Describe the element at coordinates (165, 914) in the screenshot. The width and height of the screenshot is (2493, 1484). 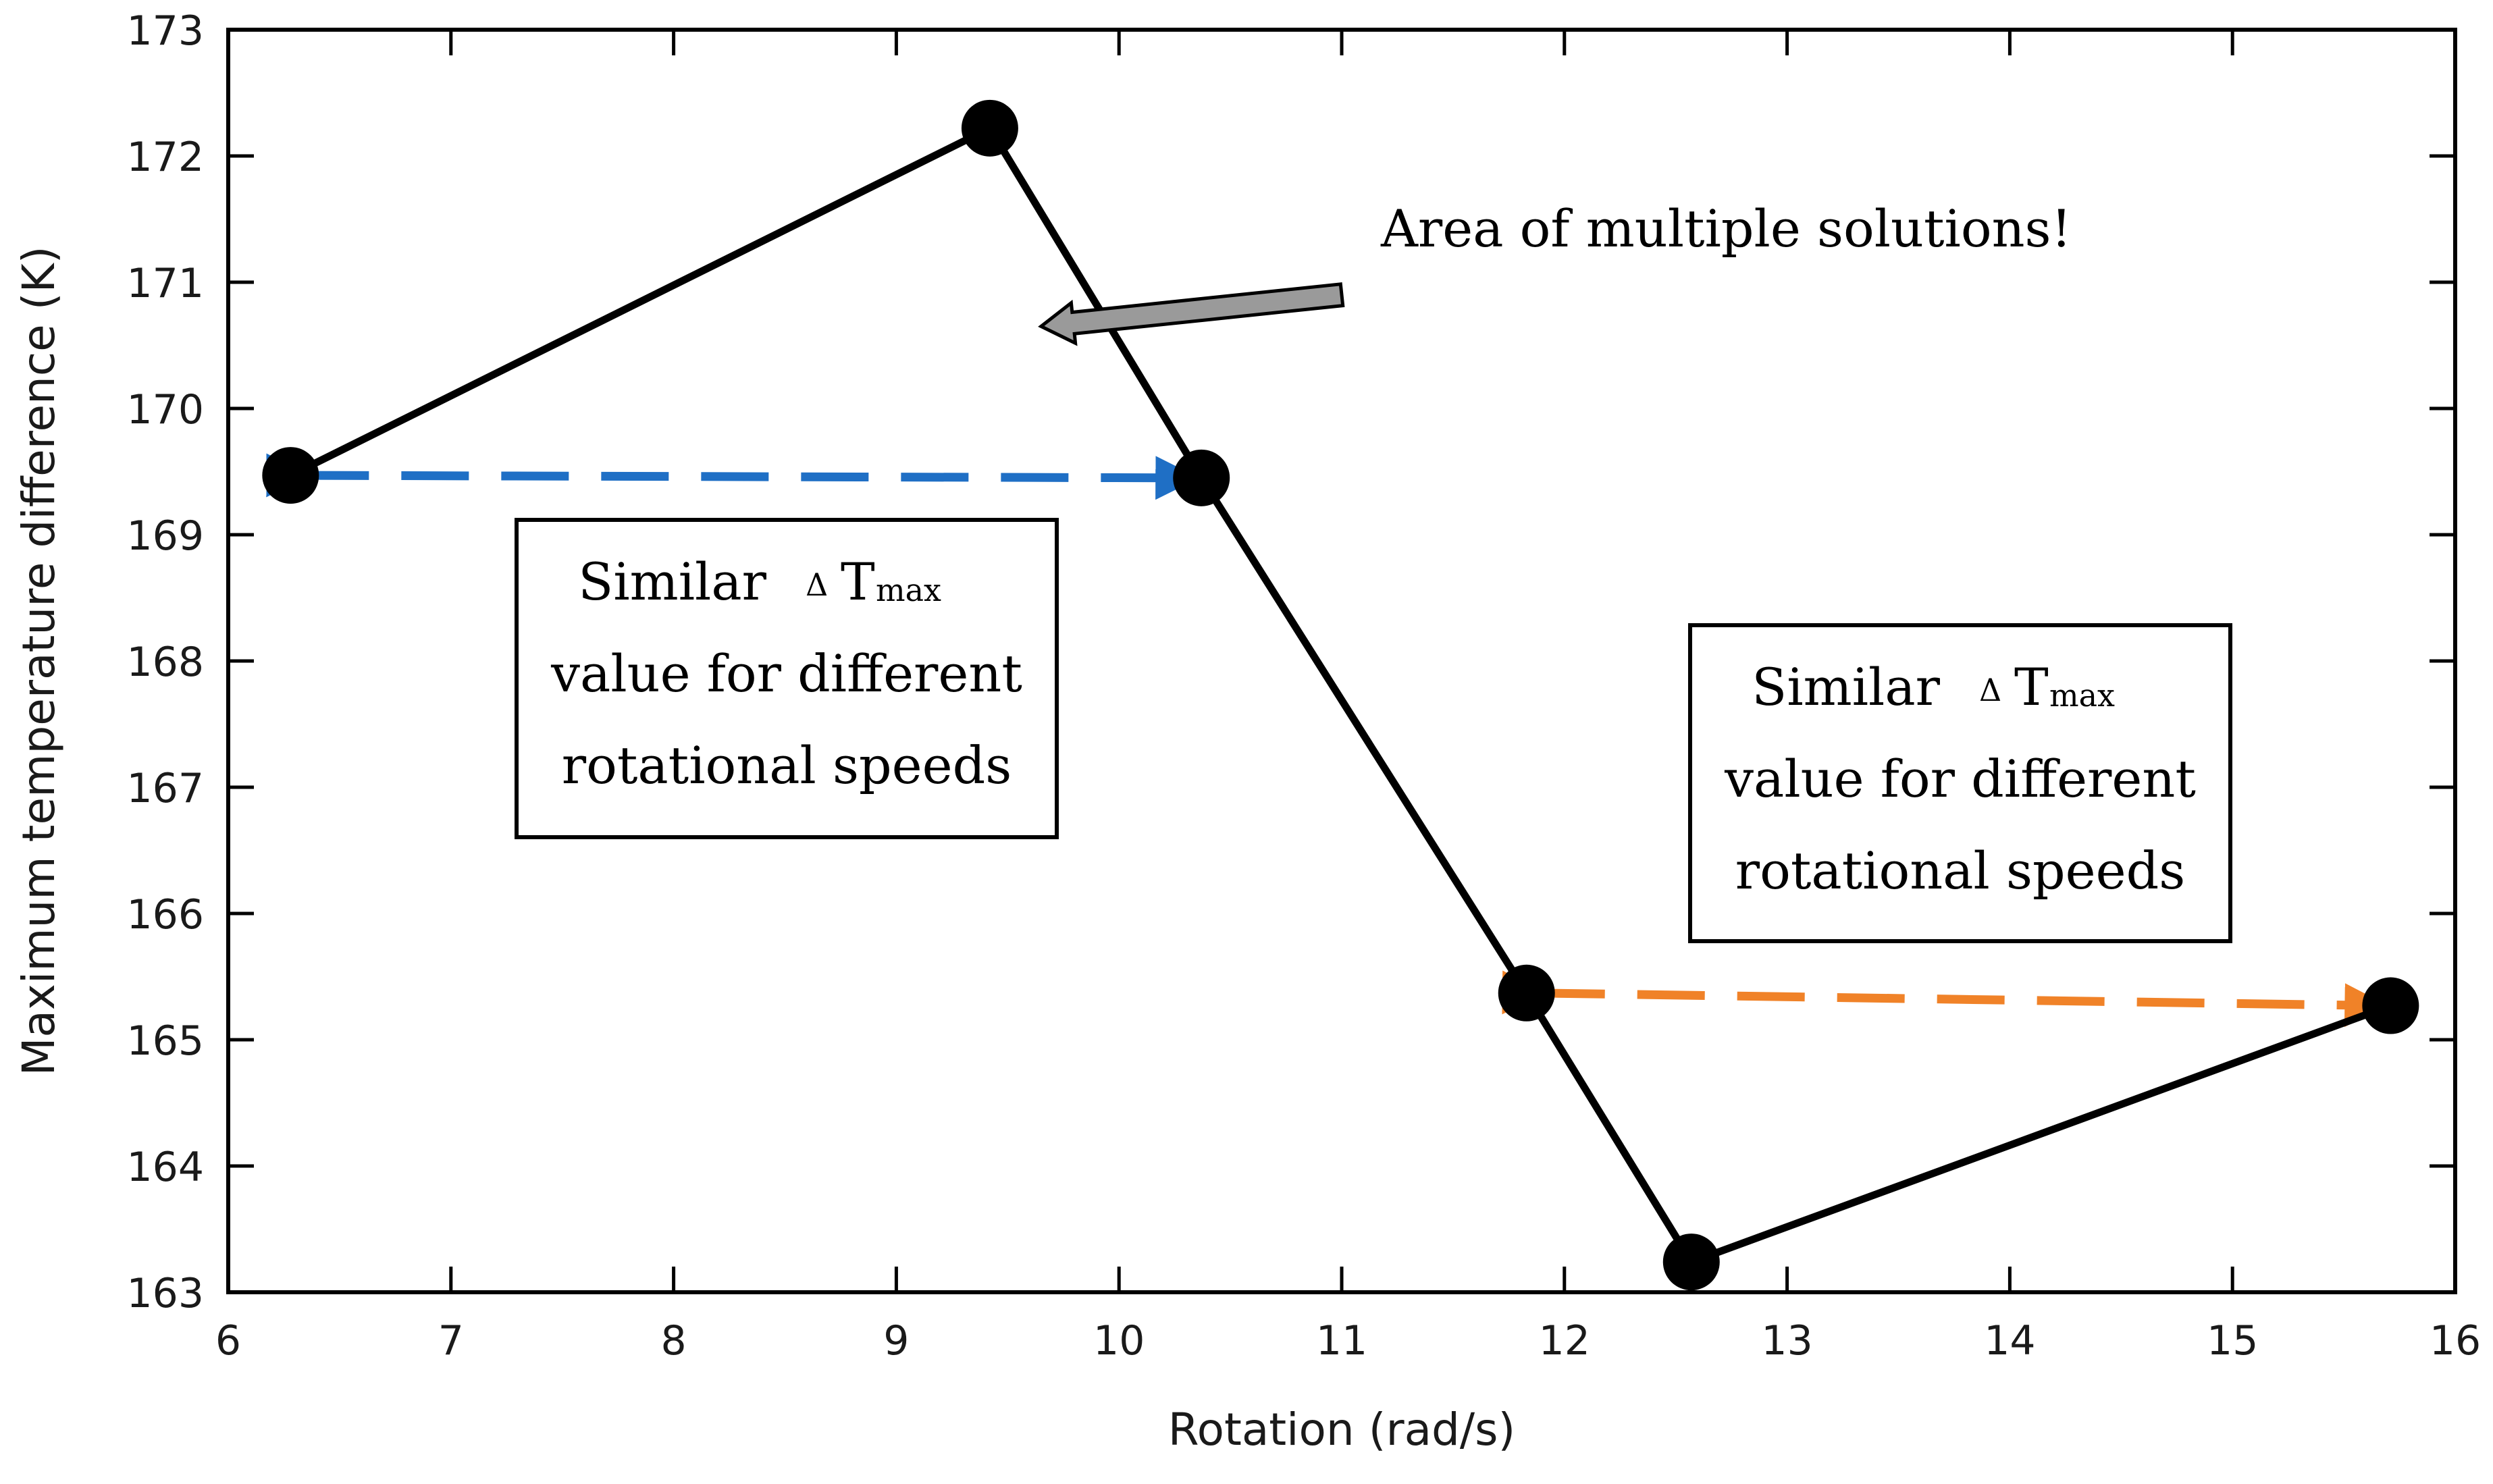
I see `y-tick-label: 166` at that location.